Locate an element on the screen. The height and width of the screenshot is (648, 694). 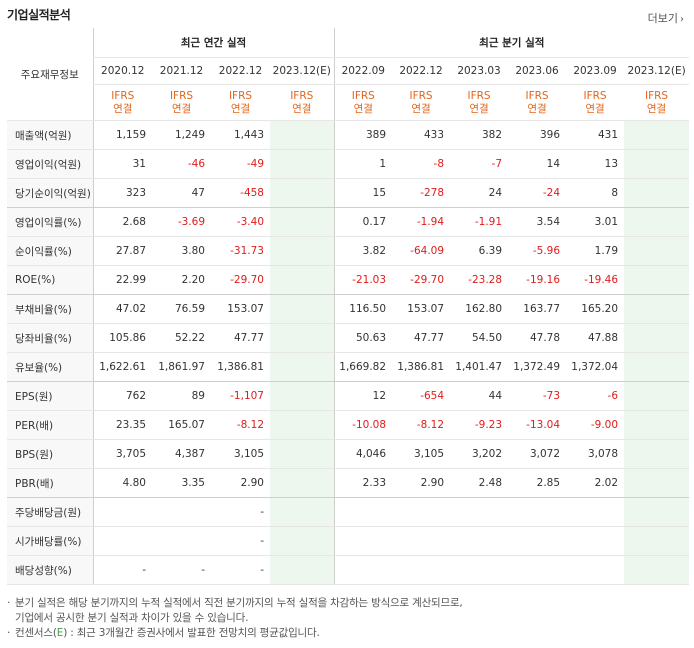
quarter-value-cell: -7 is located at coordinates (479, 164).